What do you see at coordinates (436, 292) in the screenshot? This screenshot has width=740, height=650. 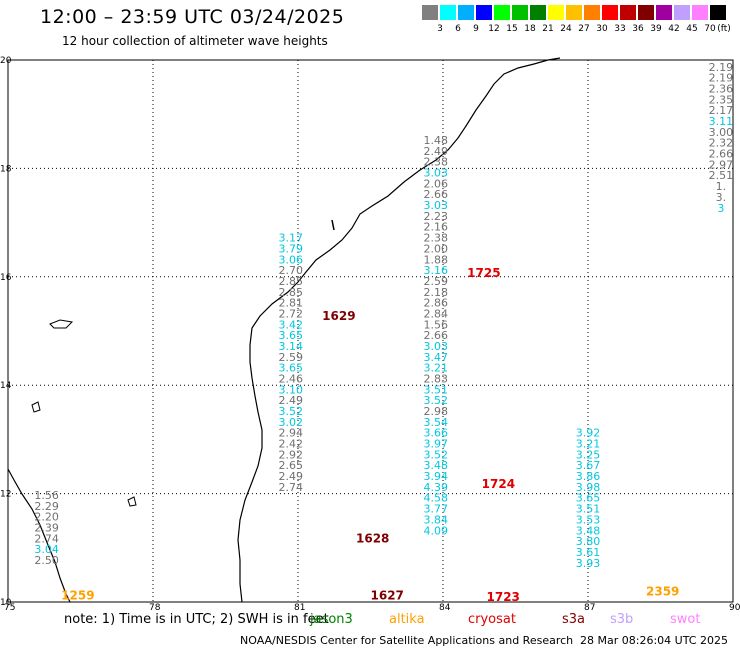 I see `wave-height-value: 2.18` at bounding box center [436, 292].